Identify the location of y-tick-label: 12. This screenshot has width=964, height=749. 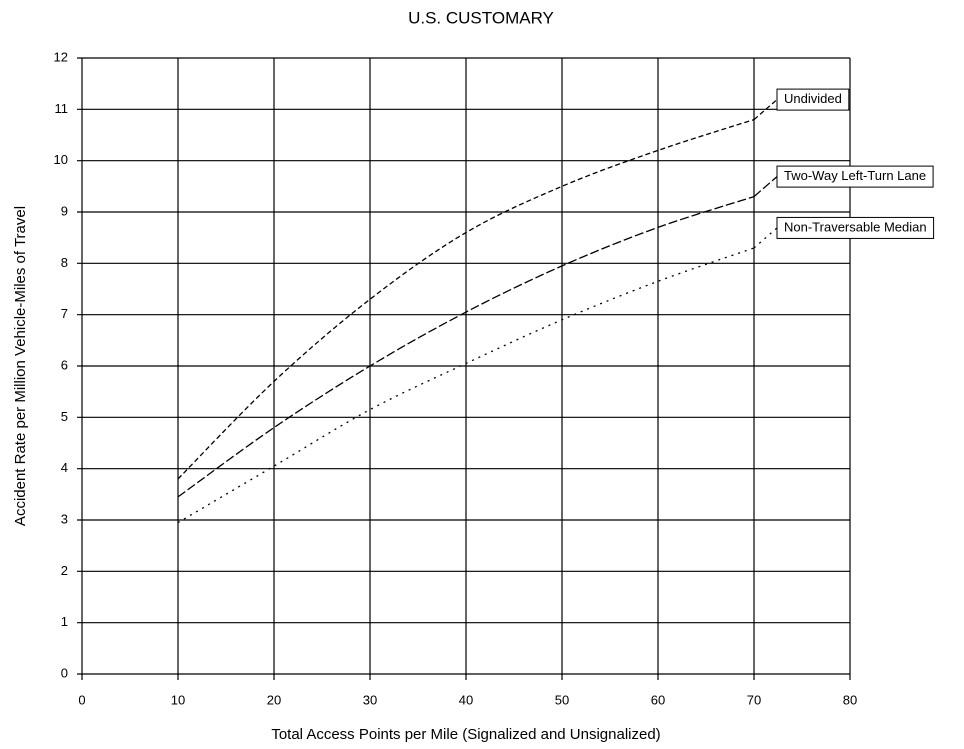
(61, 56).